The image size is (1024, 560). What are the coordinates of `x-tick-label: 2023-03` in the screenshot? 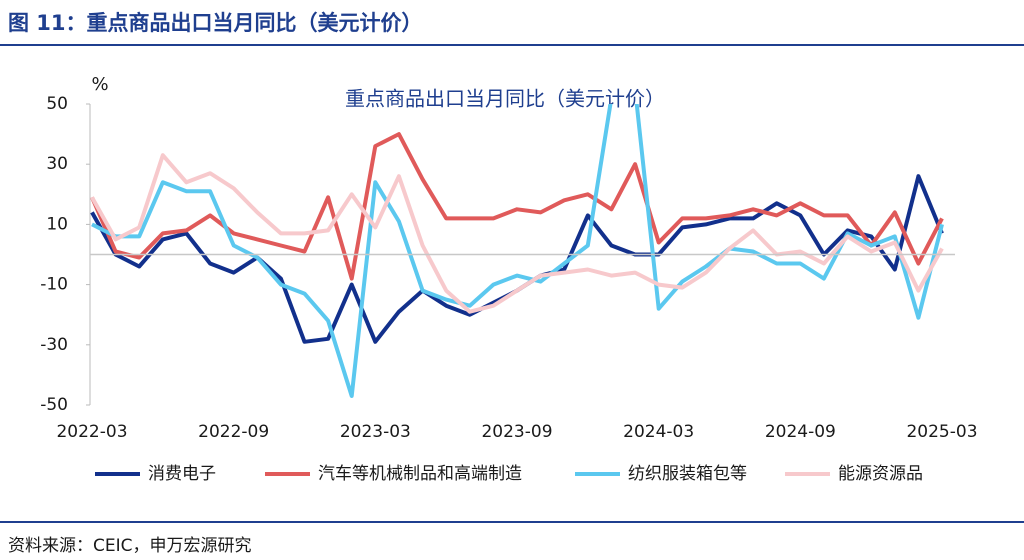 It's located at (375, 432).